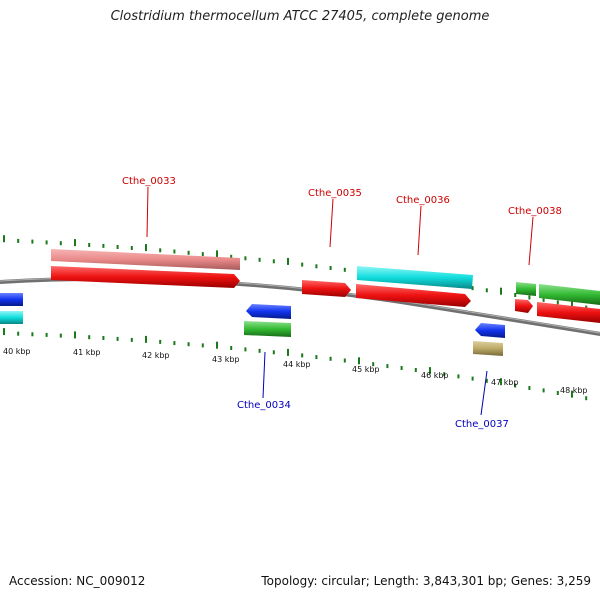 This screenshot has height=600, width=600. I want to click on kbp-label: 41 kbp, so click(87, 352).